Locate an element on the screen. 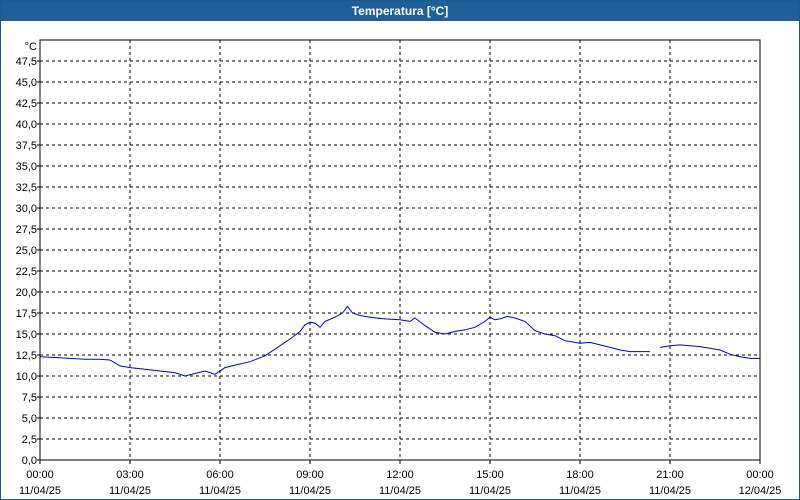  x-tick-time: 03:00 is located at coordinates (130, 475).